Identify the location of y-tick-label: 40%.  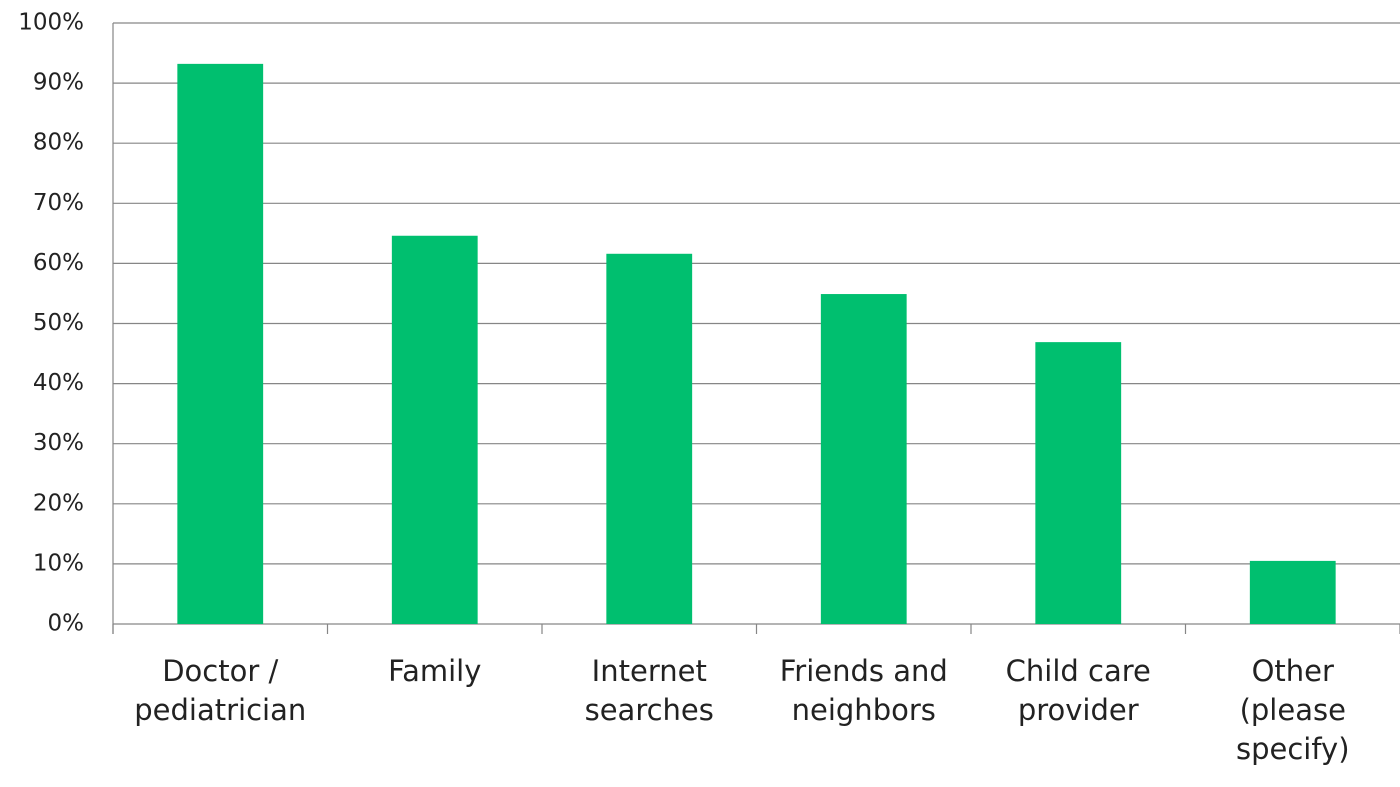
(58, 383).